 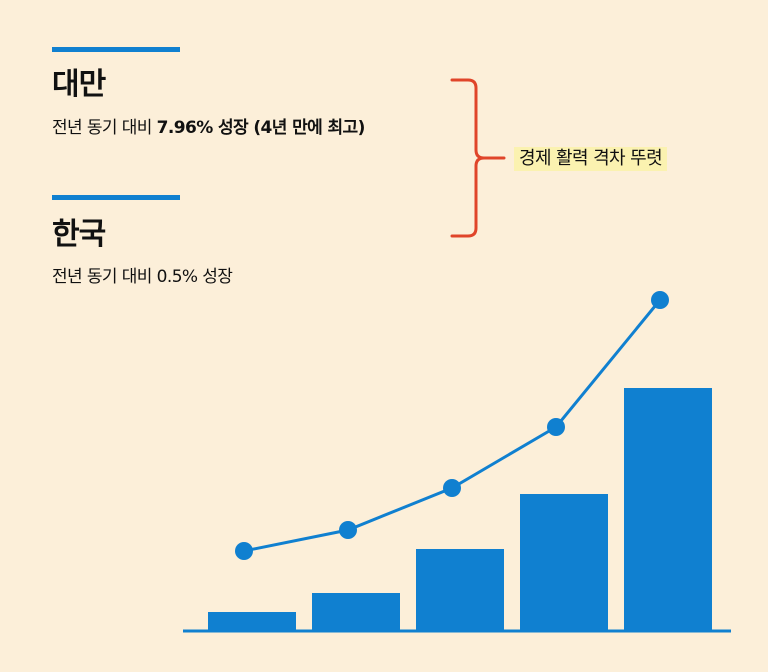 I want to click on taiwan-detail: 전년 동기 대비 7.96% 성장 (4년 만에 최고), so click(x=208, y=128).